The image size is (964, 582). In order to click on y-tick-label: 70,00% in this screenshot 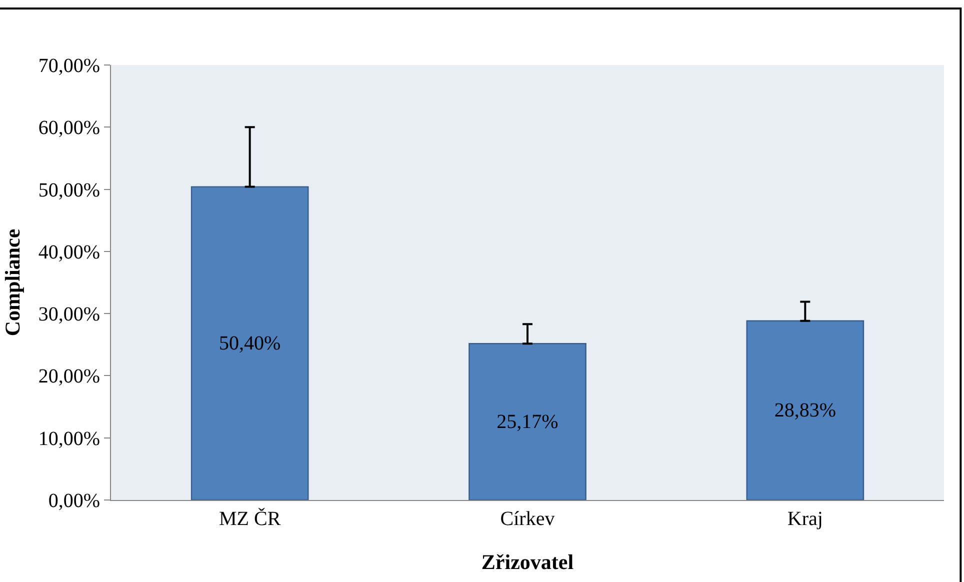, I will do `click(69, 66)`.